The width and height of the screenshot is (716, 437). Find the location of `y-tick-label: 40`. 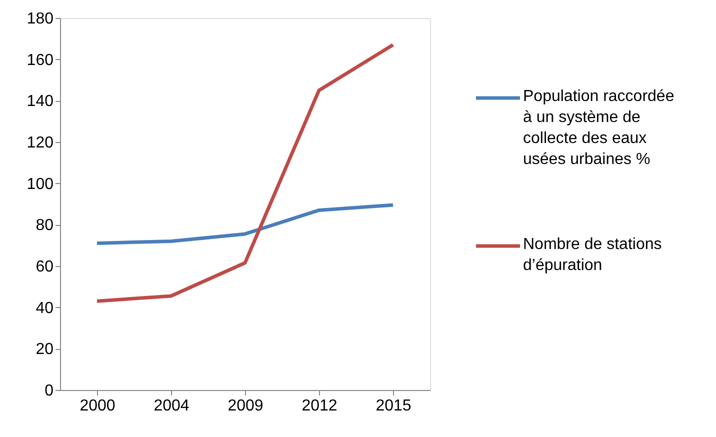

y-tick-label: 40 is located at coordinates (45, 308).